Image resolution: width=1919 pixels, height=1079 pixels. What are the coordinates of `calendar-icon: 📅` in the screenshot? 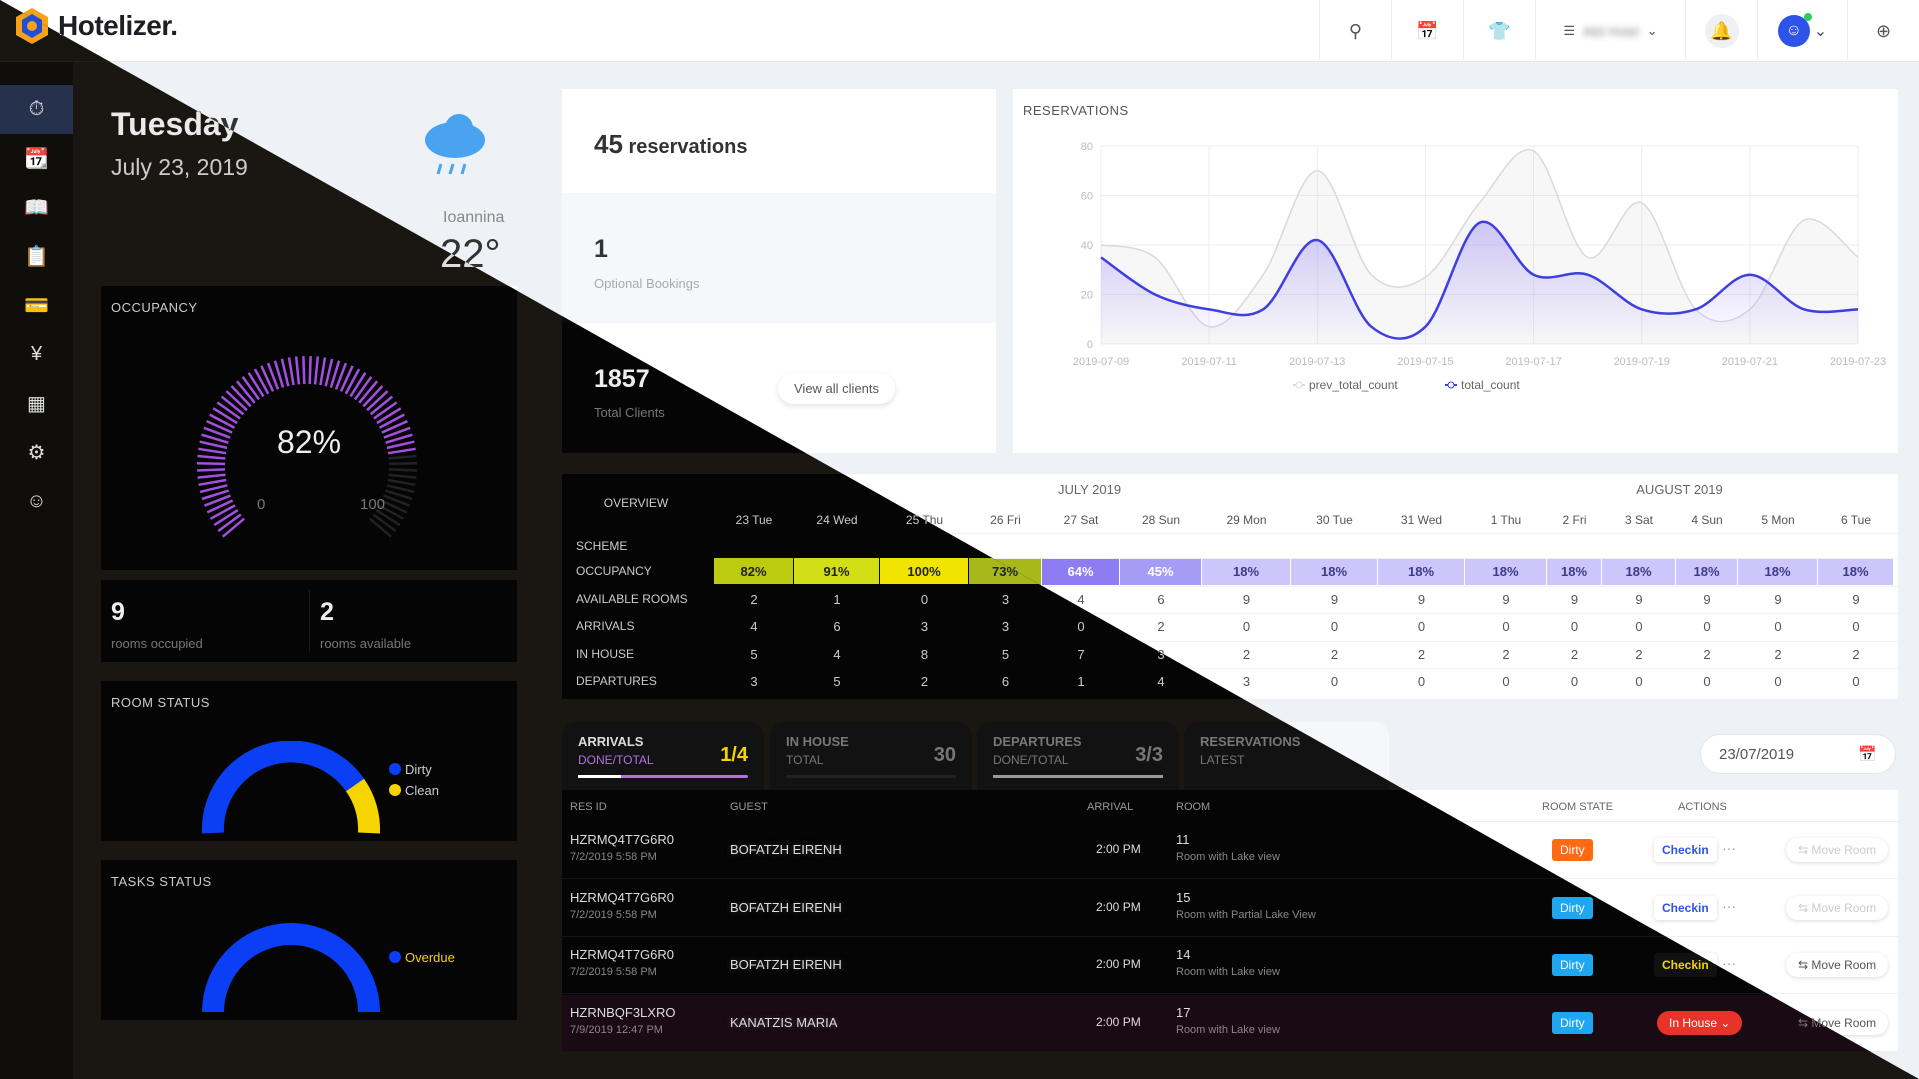 It's located at (1427, 31).